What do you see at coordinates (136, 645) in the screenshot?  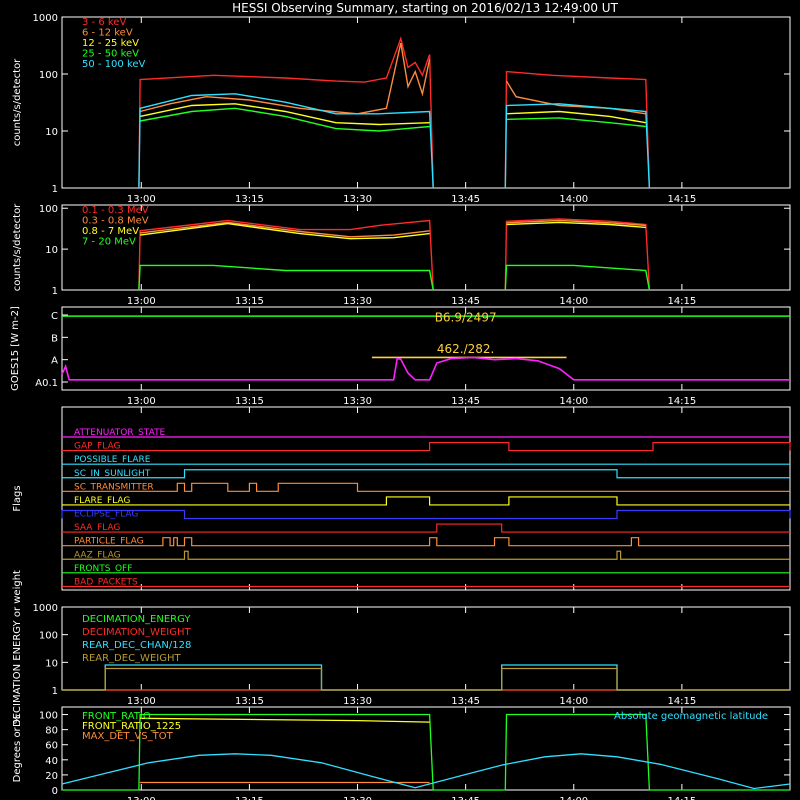 I see `legend-entry: REAR_DEC_CHAN/128` at bounding box center [136, 645].